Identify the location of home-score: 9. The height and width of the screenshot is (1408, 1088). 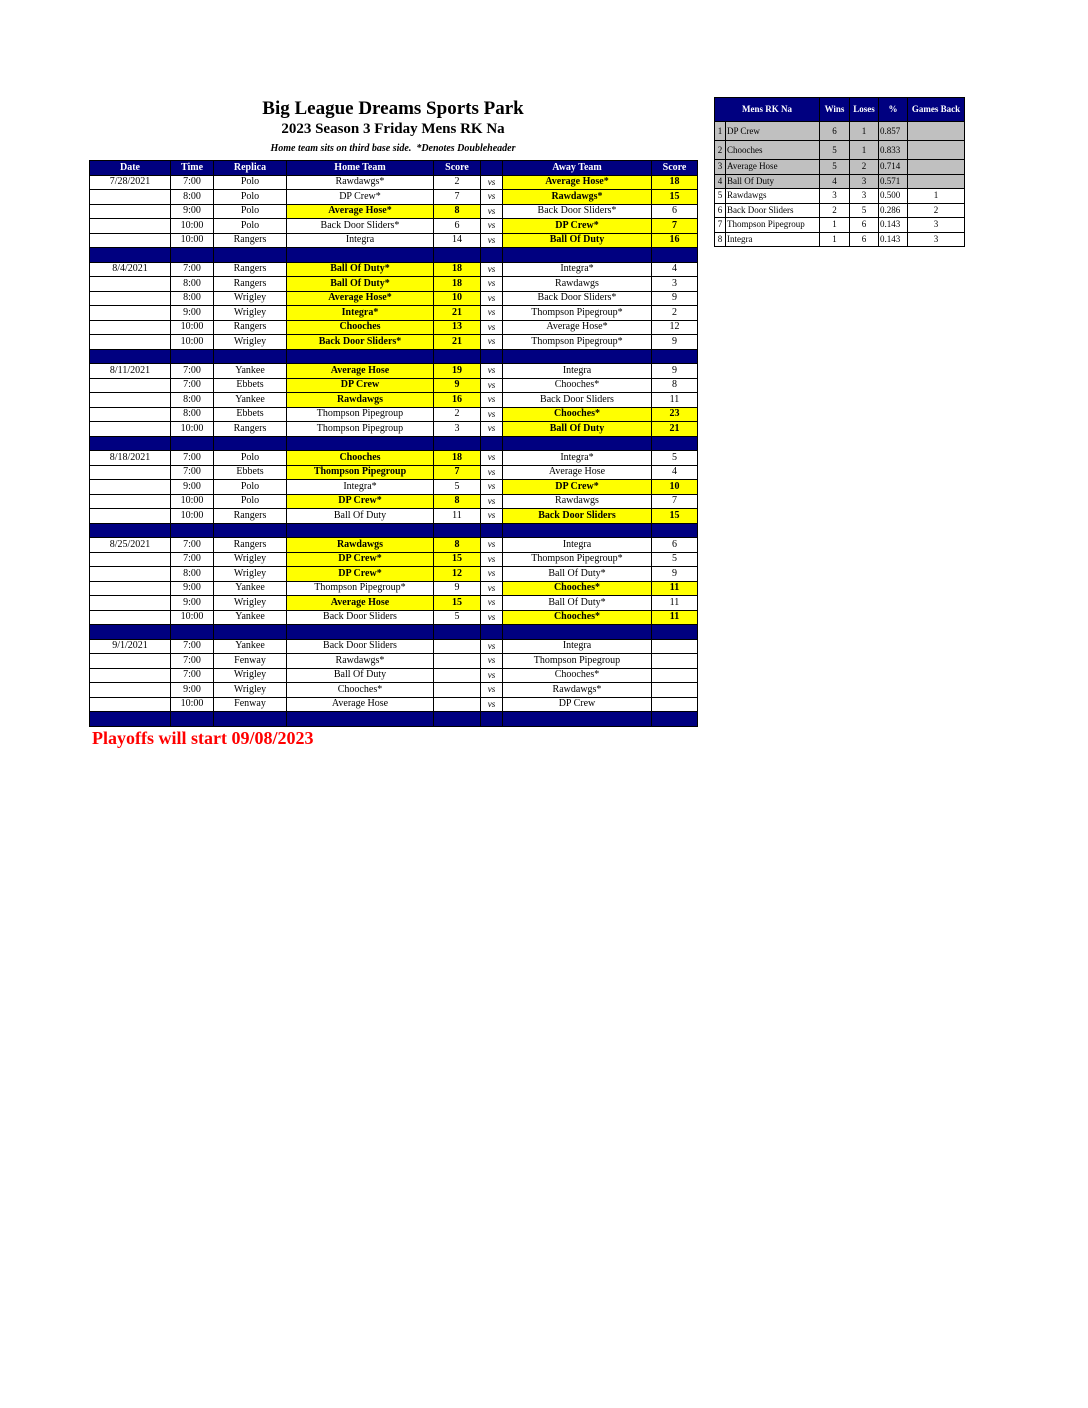
(457, 588).